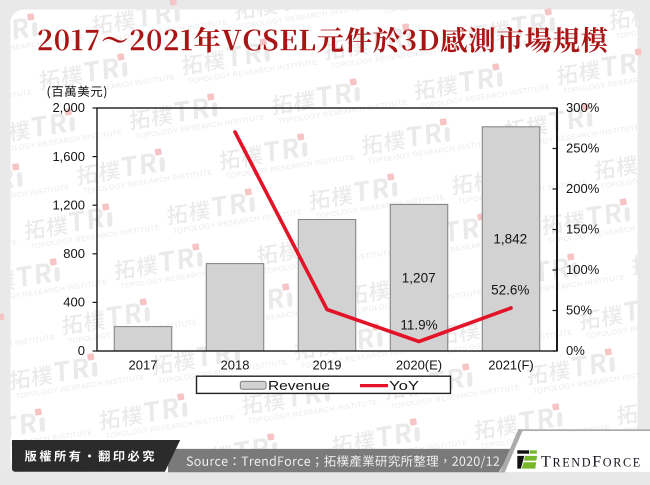 This screenshot has height=485, width=650. What do you see at coordinates (81, 350) in the screenshot?
I see `svg-text: 0` at bounding box center [81, 350].